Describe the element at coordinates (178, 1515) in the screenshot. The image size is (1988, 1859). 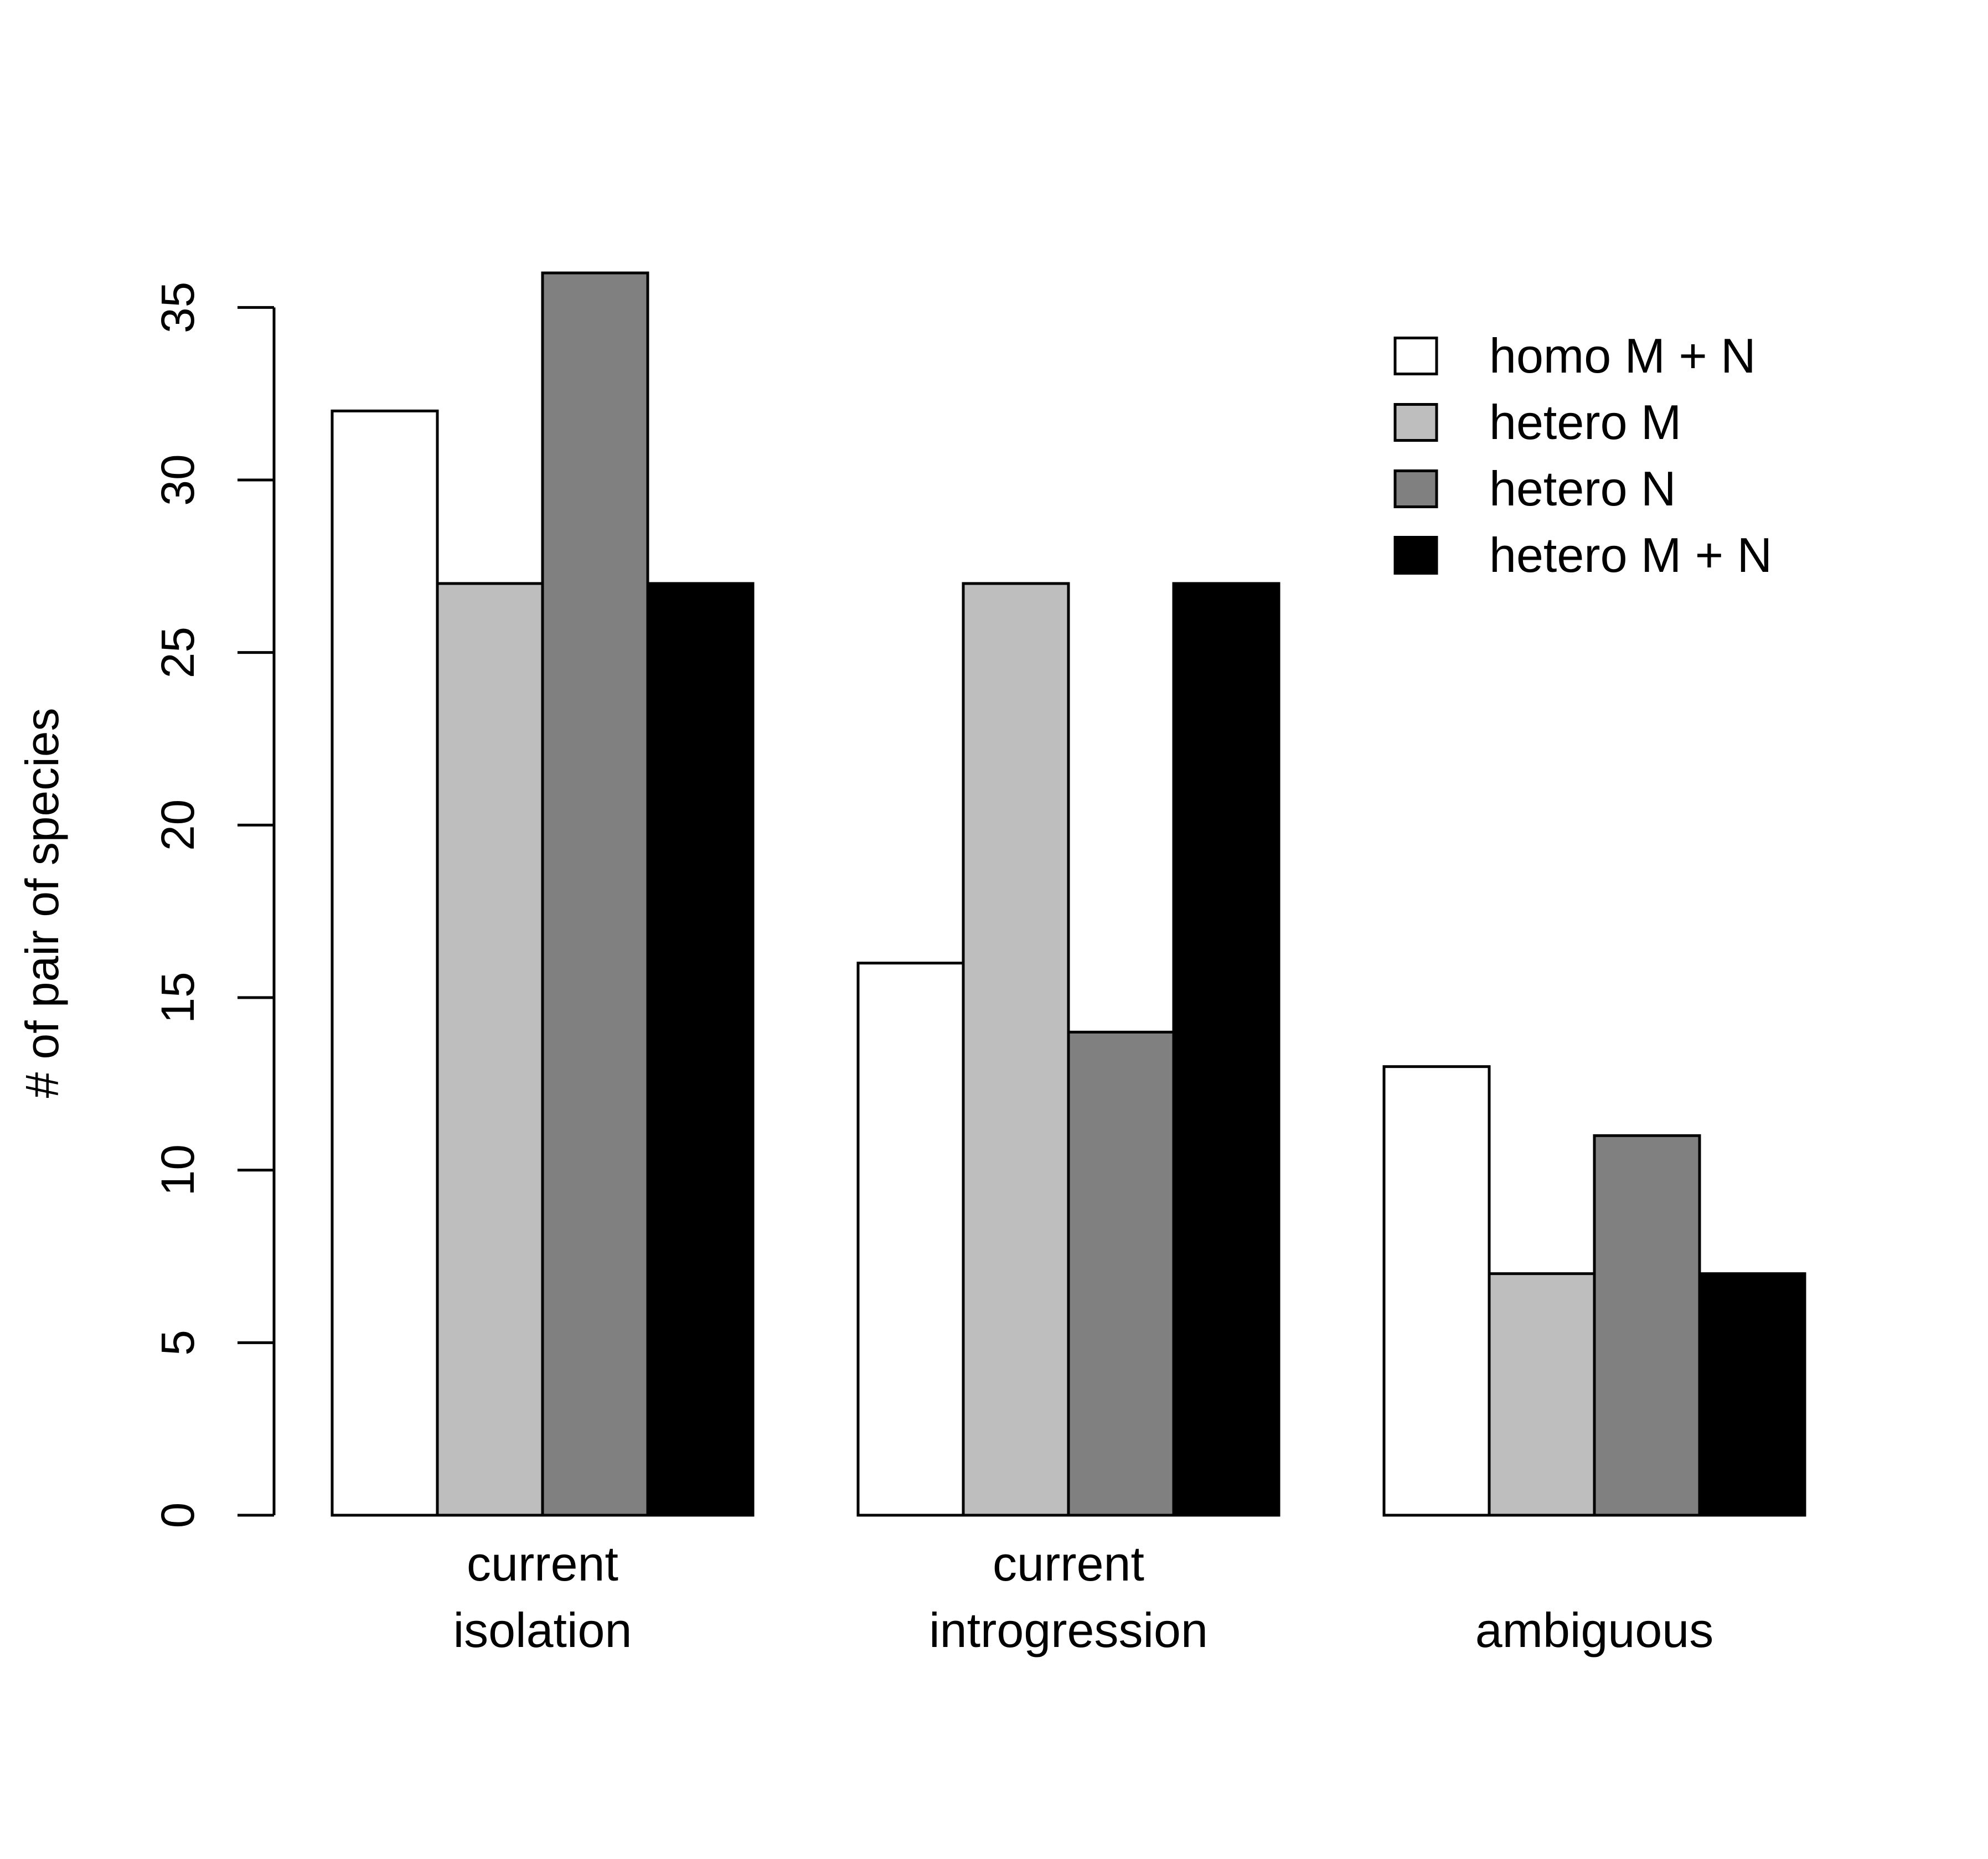
I see `y-tick-label-0: 0` at that location.